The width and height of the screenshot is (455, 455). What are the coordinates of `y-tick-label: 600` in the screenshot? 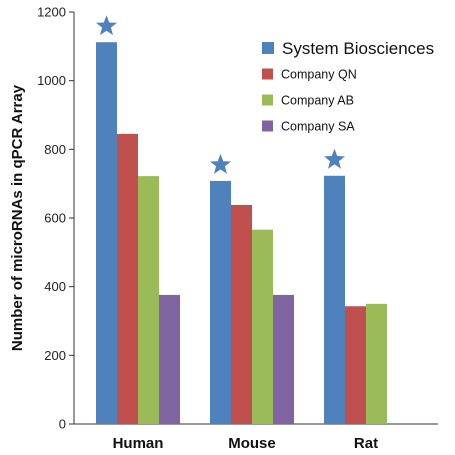 It's located at (55, 218).